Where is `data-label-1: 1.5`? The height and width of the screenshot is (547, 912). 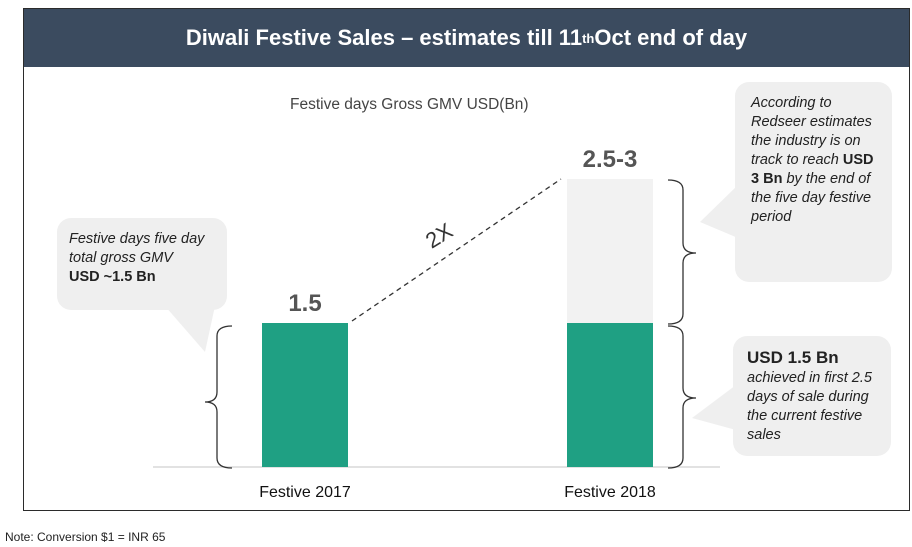
data-label-1: 1.5 is located at coordinates (304, 303).